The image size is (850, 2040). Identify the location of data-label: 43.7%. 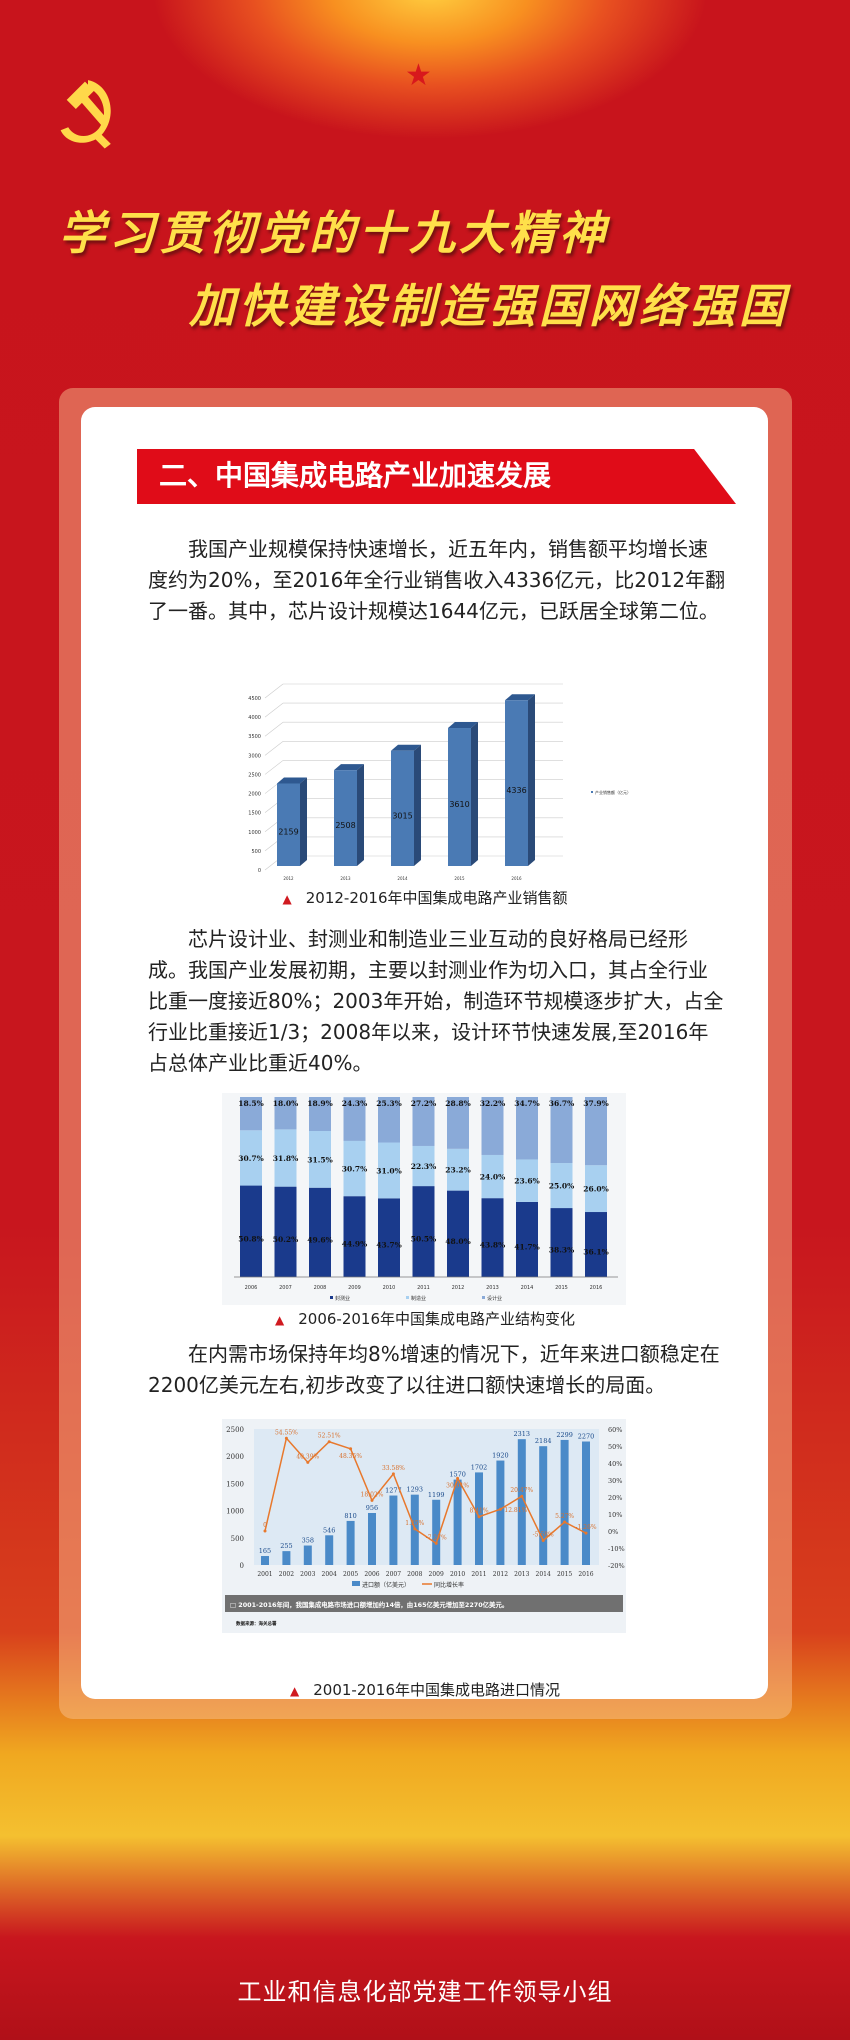
(388, 1245).